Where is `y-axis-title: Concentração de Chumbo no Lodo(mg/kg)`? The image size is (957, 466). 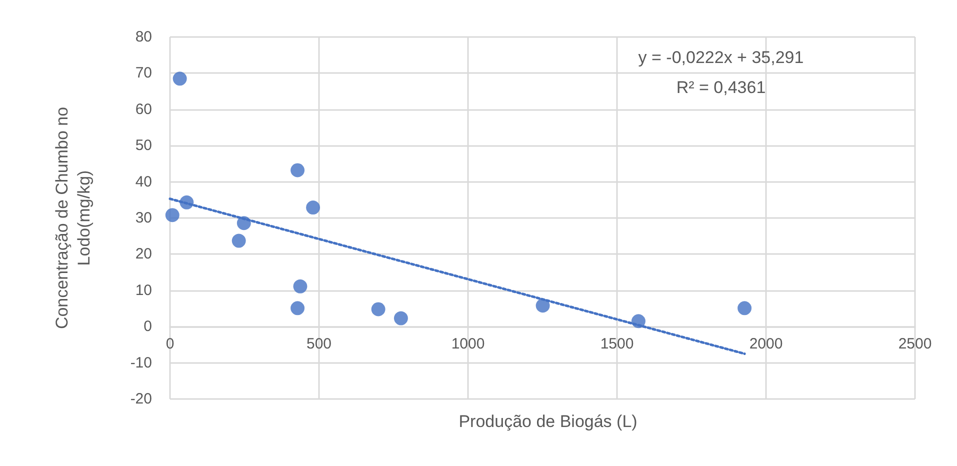
y-axis-title: Concentração de Chumbo no Lodo(mg/kg) is located at coordinates (73, 218).